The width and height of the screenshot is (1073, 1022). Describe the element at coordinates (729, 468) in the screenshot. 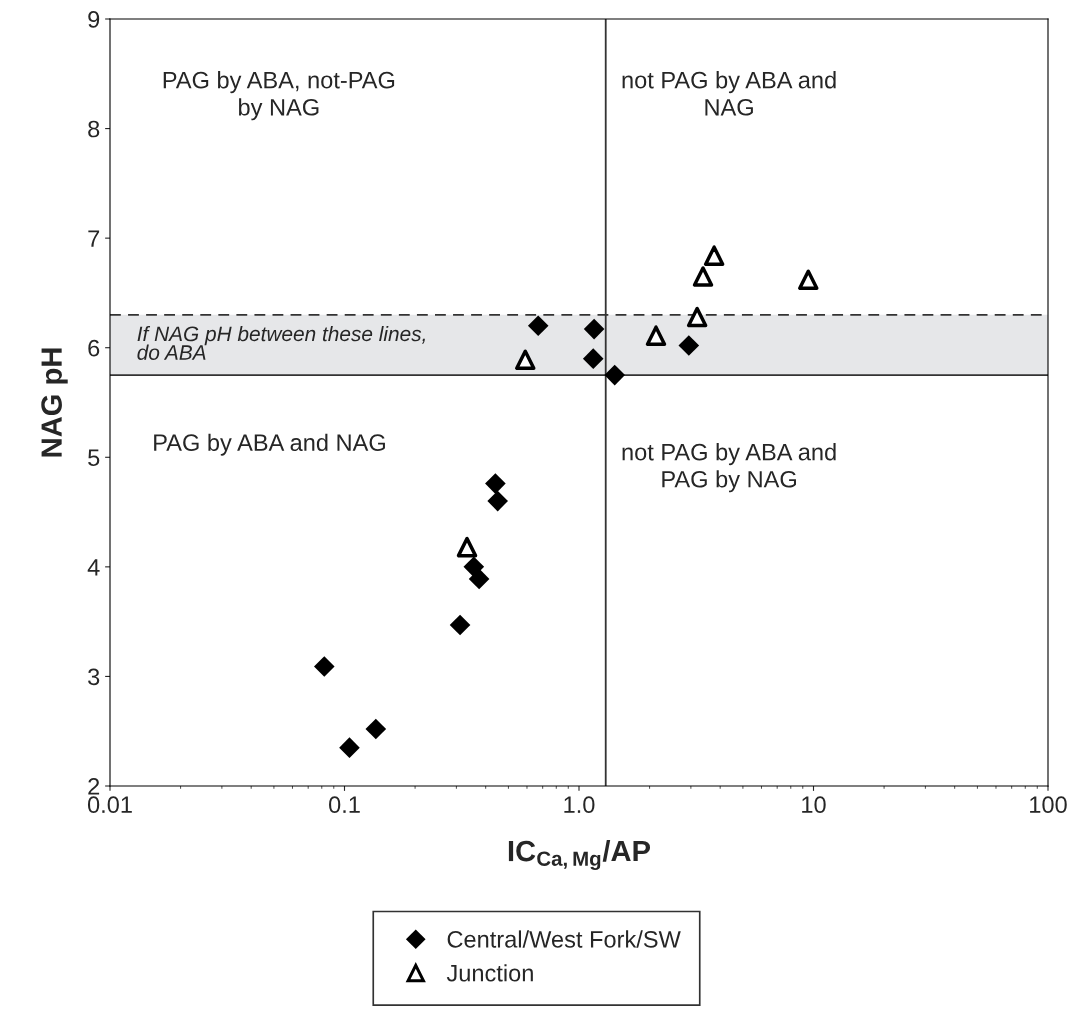

I see `annotation: not PAG by ABA and PAG by NAG` at that location.